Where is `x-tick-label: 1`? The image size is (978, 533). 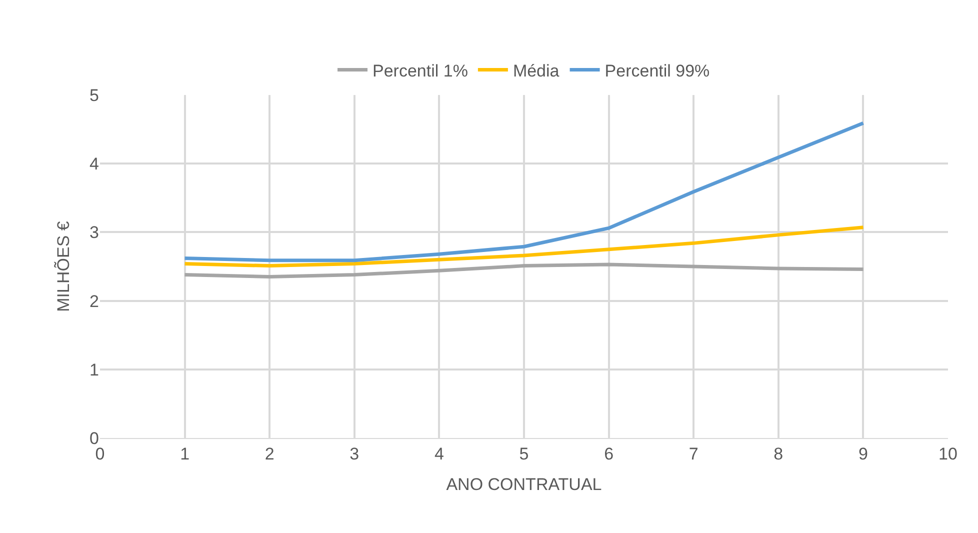
x-tick-label: 1 is located at coordinates (185, 454).